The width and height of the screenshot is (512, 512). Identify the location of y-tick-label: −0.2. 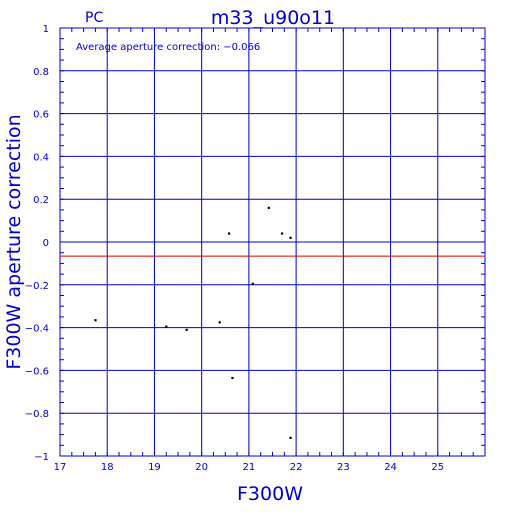
(37, 286).